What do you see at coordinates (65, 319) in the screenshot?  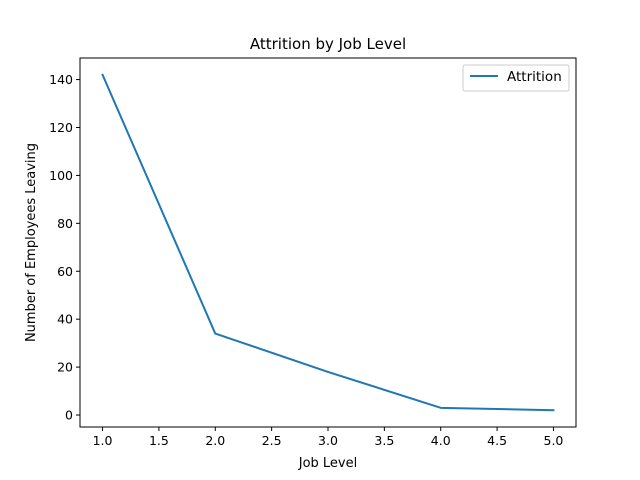 I see `y-tick-label: 40` at bounding box center [65, 319].